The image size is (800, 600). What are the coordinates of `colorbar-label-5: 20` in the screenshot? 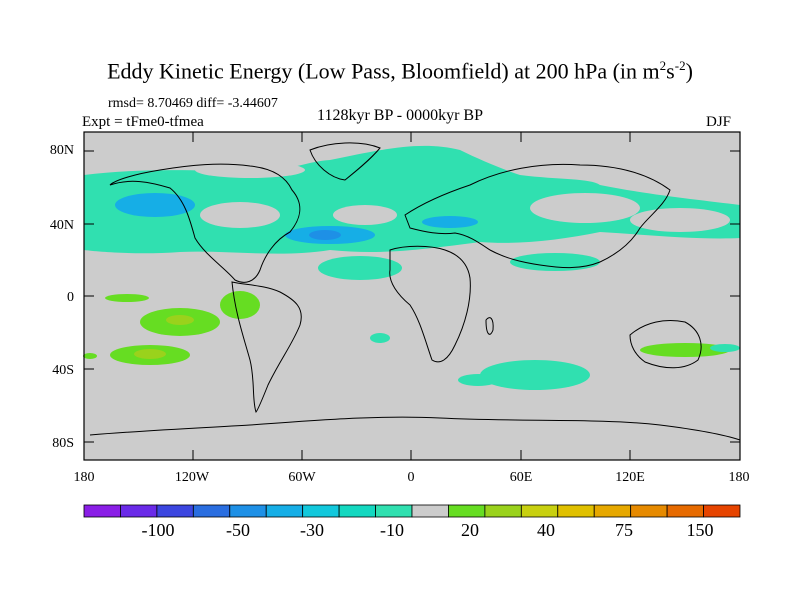 It's located at (470, 530).